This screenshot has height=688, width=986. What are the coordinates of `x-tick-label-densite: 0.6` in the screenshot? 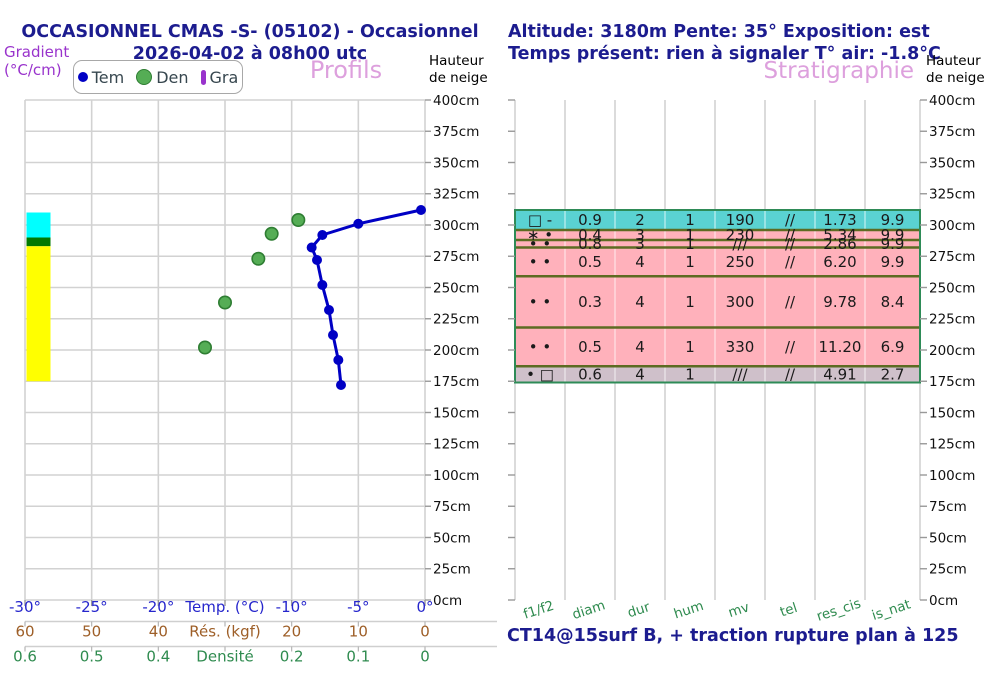 It's located at (25, 657).